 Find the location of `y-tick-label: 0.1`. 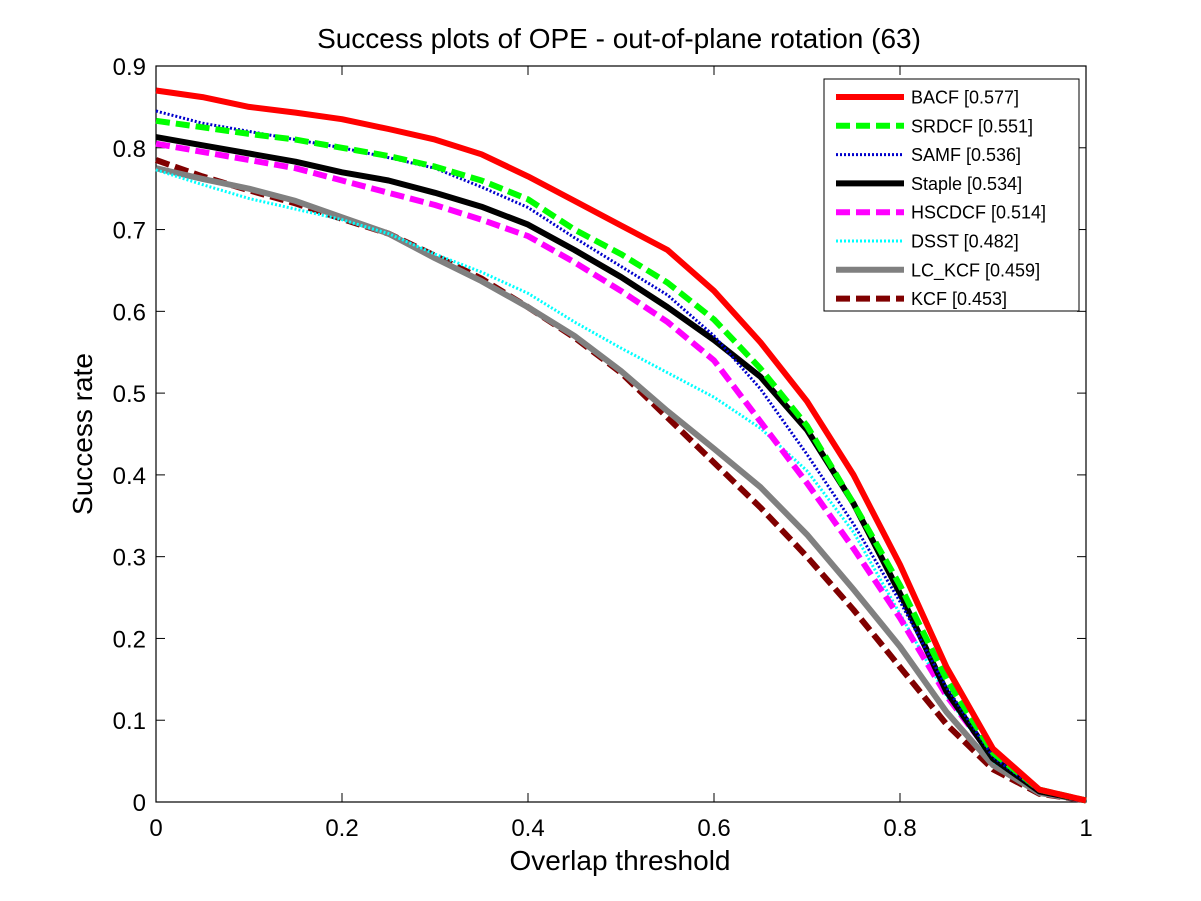

y-tick-label: 0.1 is located at coordinates (129, 721).